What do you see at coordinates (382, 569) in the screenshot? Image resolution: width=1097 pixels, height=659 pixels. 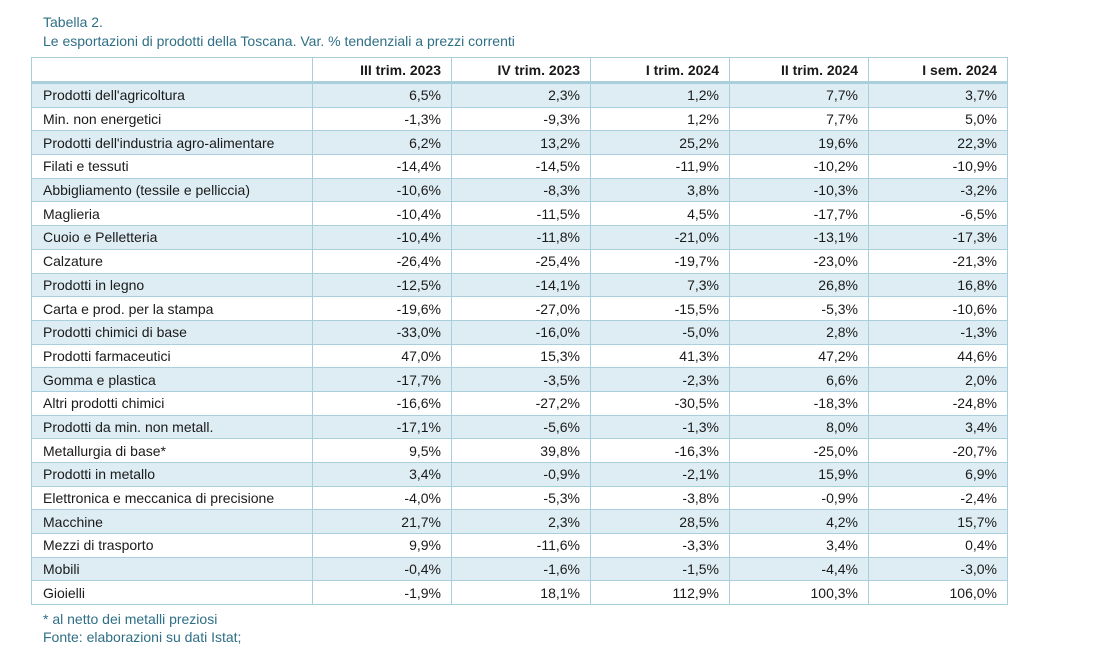 I see `value-cell: -0,4%` at bounding box center [382, 569].